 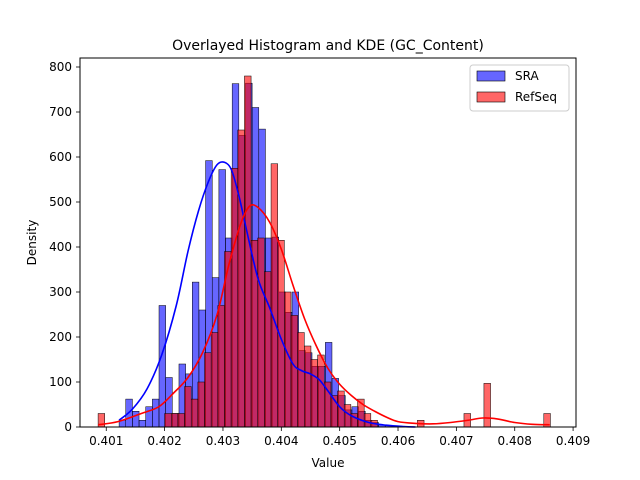 What do you see at coordinates (328, 46) in the screenshot?
I see `chart-title: Overlayed Histogram and KDE (GC_Content)` at bounding box center [328, 46].